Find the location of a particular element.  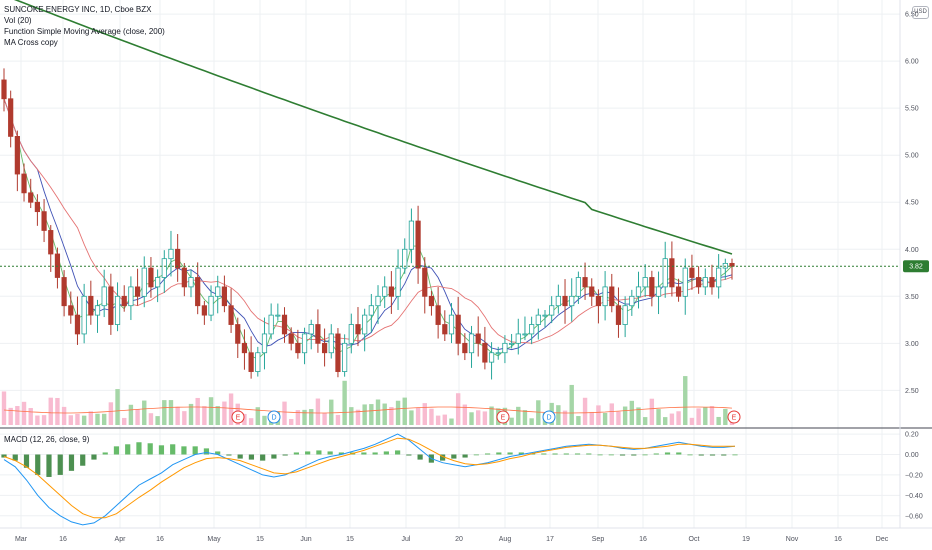

price-tick-label: 6.50 is located at coordinates (912, 15).